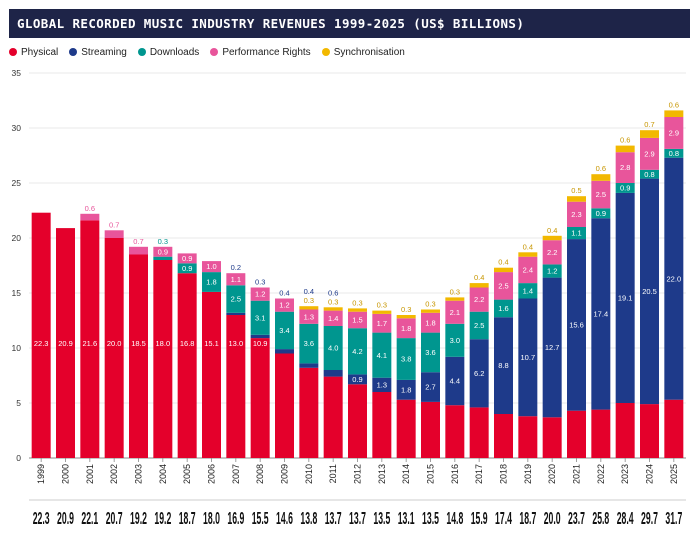 This screenshot has height=538, width=699. Describe the element at coordinates (65, 518) in the screenshot. I see `total-label: 20.9` at that location.